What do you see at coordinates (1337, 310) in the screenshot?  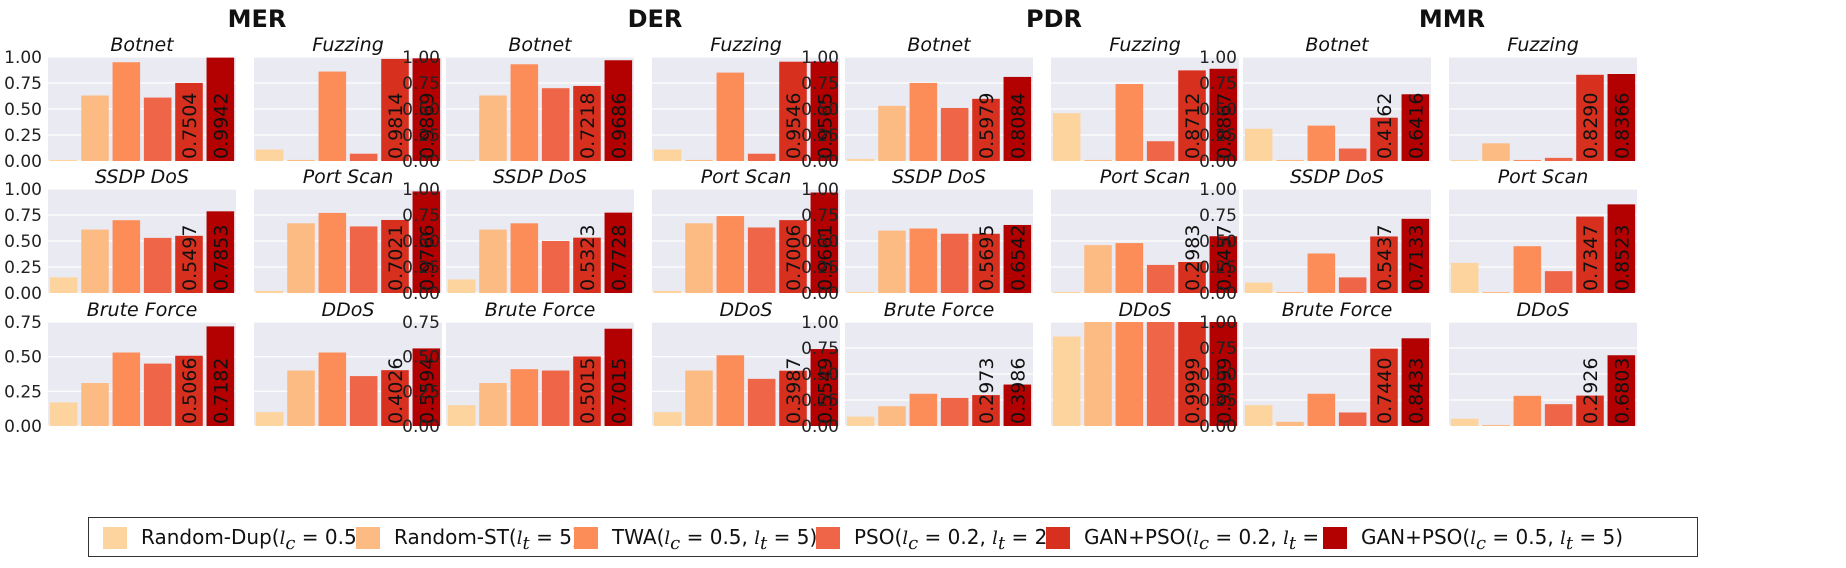 I see `subplot-title-mmr-brute-force: Brute Force` at bounding box center [1337, 310].